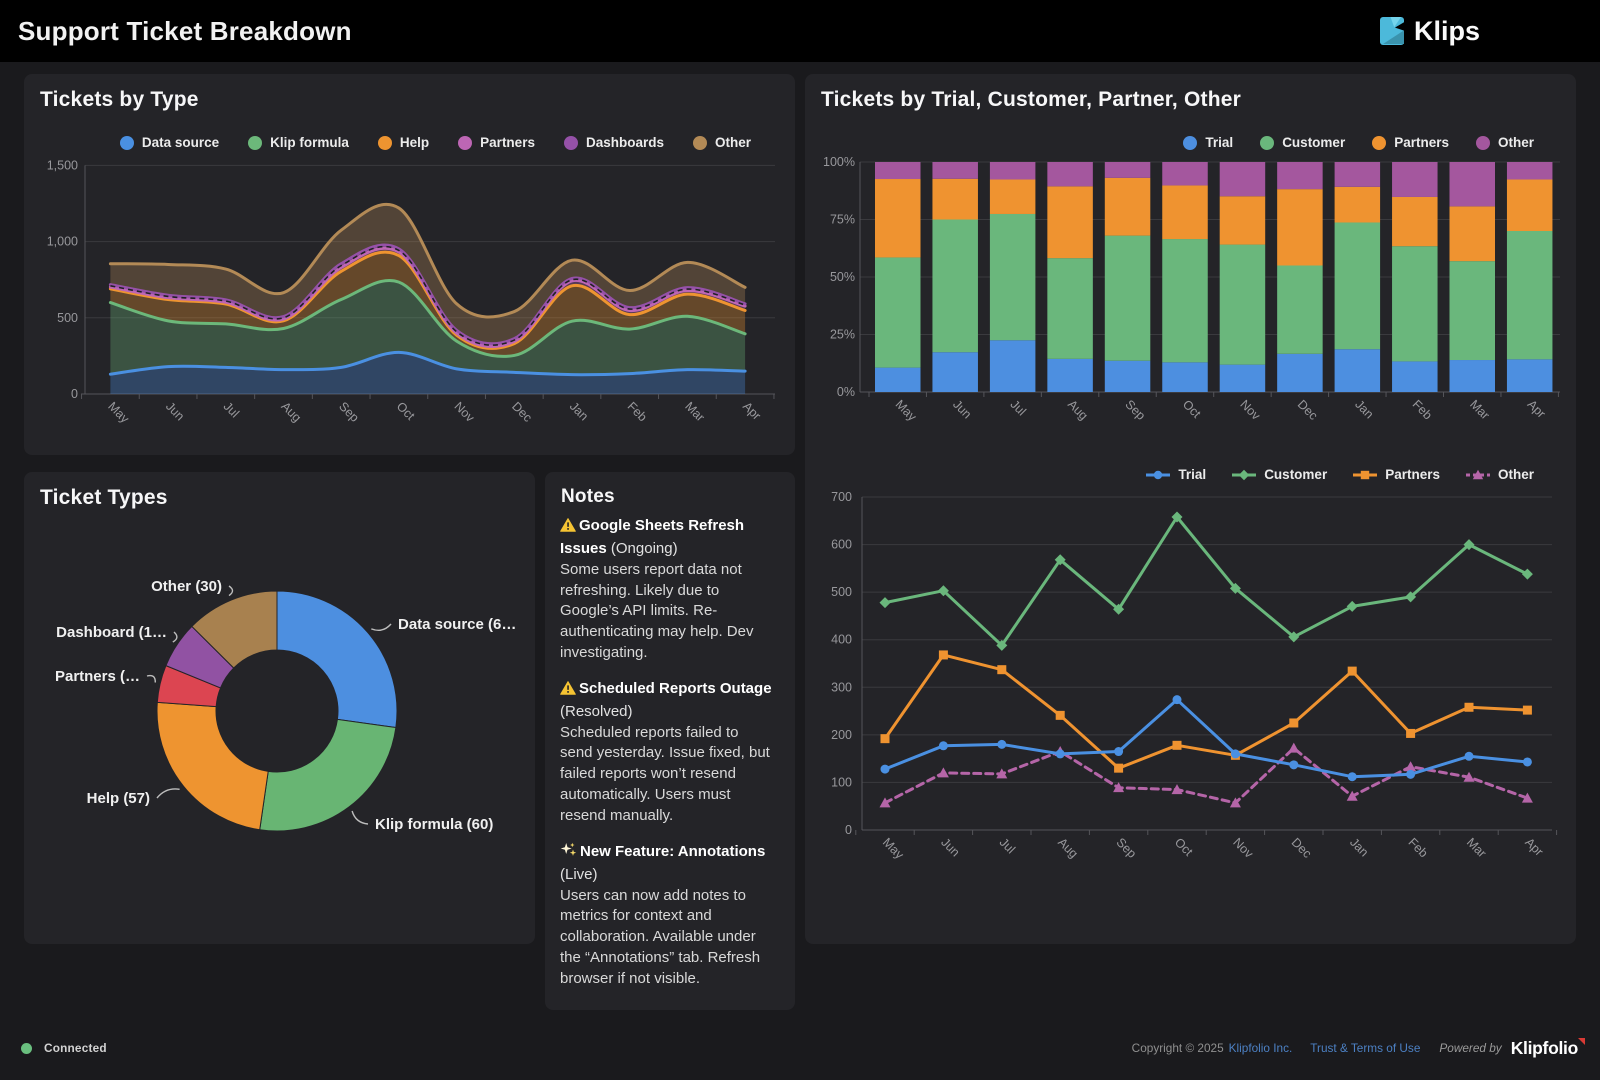 This screenshot has width=1600, height=1080. What do you see at coordinates (624, 142) in the screenshot?
I see `legend-label: Dashboards` at bounding box center [624, 142].